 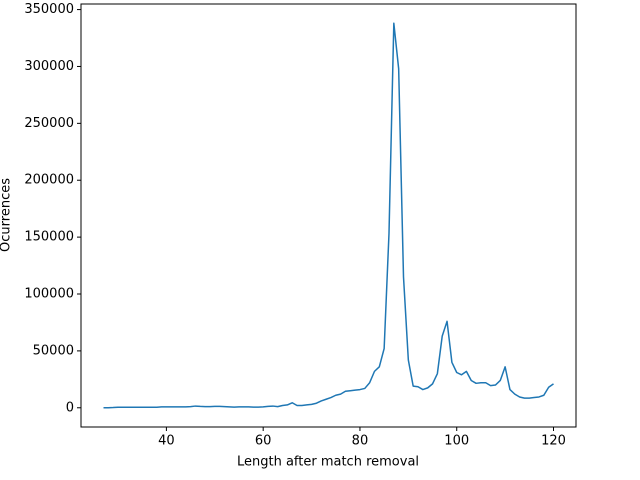 I want to click on x-tick-label: 40, so click(x=166, y=441).